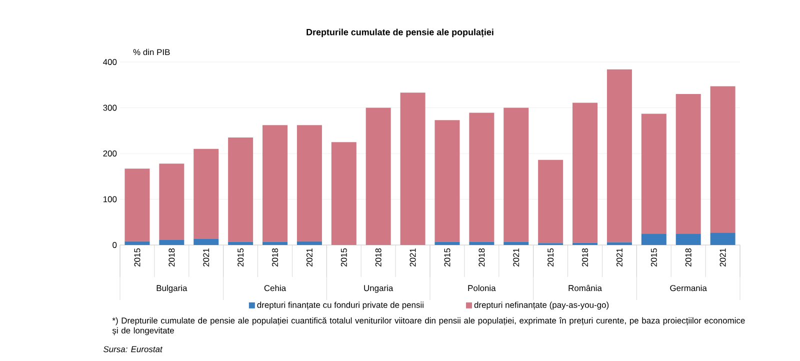 Image resolution: width=800 pixels, height=361 pixels. What do you see at coordinates (110, 107) in the screenshot?
I see `y-tick-label: 300` at bounding box center [110, 107].